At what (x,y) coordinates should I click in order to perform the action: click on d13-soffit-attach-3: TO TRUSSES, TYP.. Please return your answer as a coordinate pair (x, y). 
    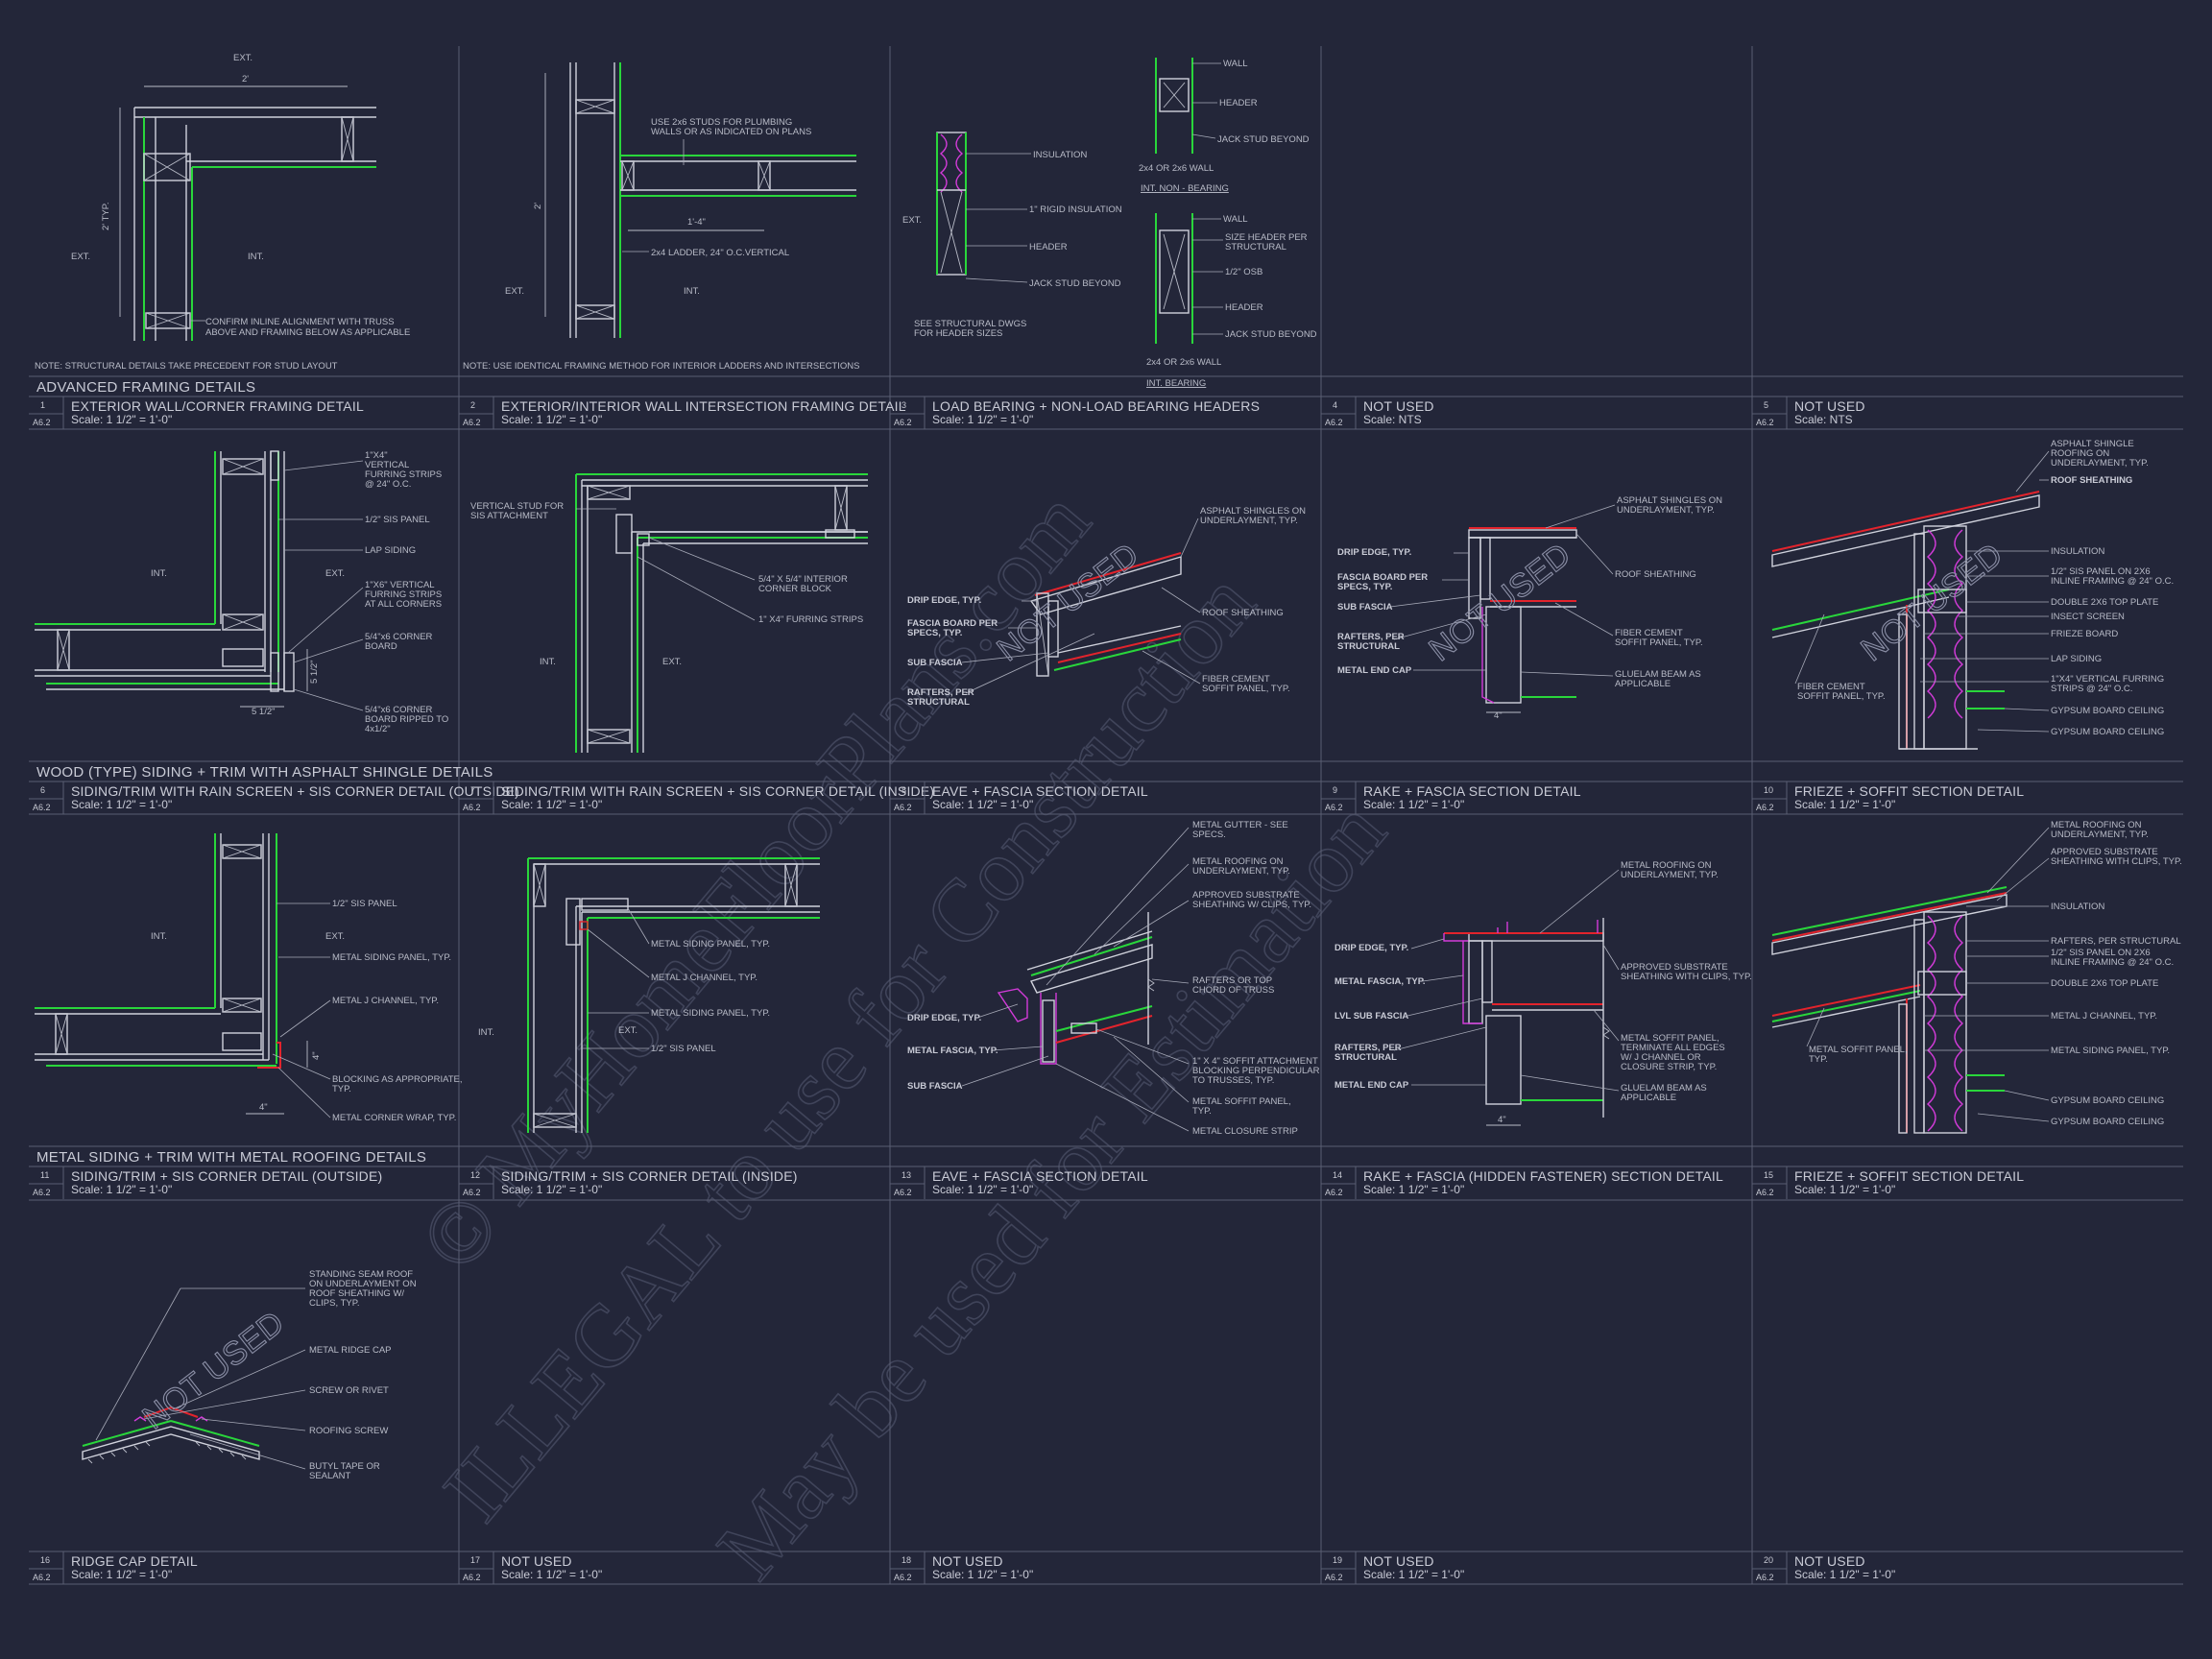
    Looking at the image, I should click on (1233, 1080).